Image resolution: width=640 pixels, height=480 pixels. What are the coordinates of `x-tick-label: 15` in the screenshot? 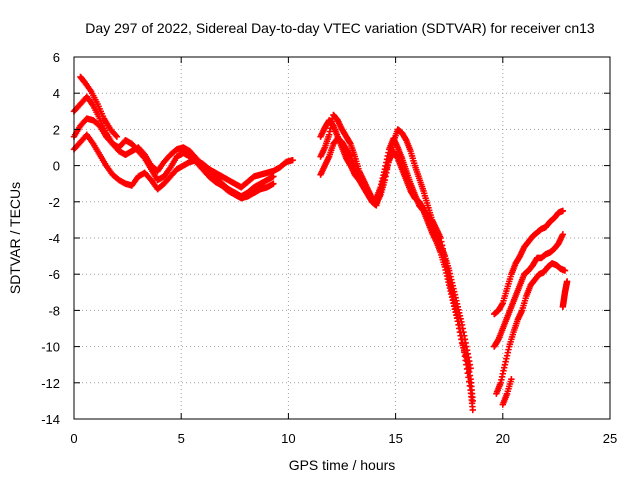 It's located at (395, 438).